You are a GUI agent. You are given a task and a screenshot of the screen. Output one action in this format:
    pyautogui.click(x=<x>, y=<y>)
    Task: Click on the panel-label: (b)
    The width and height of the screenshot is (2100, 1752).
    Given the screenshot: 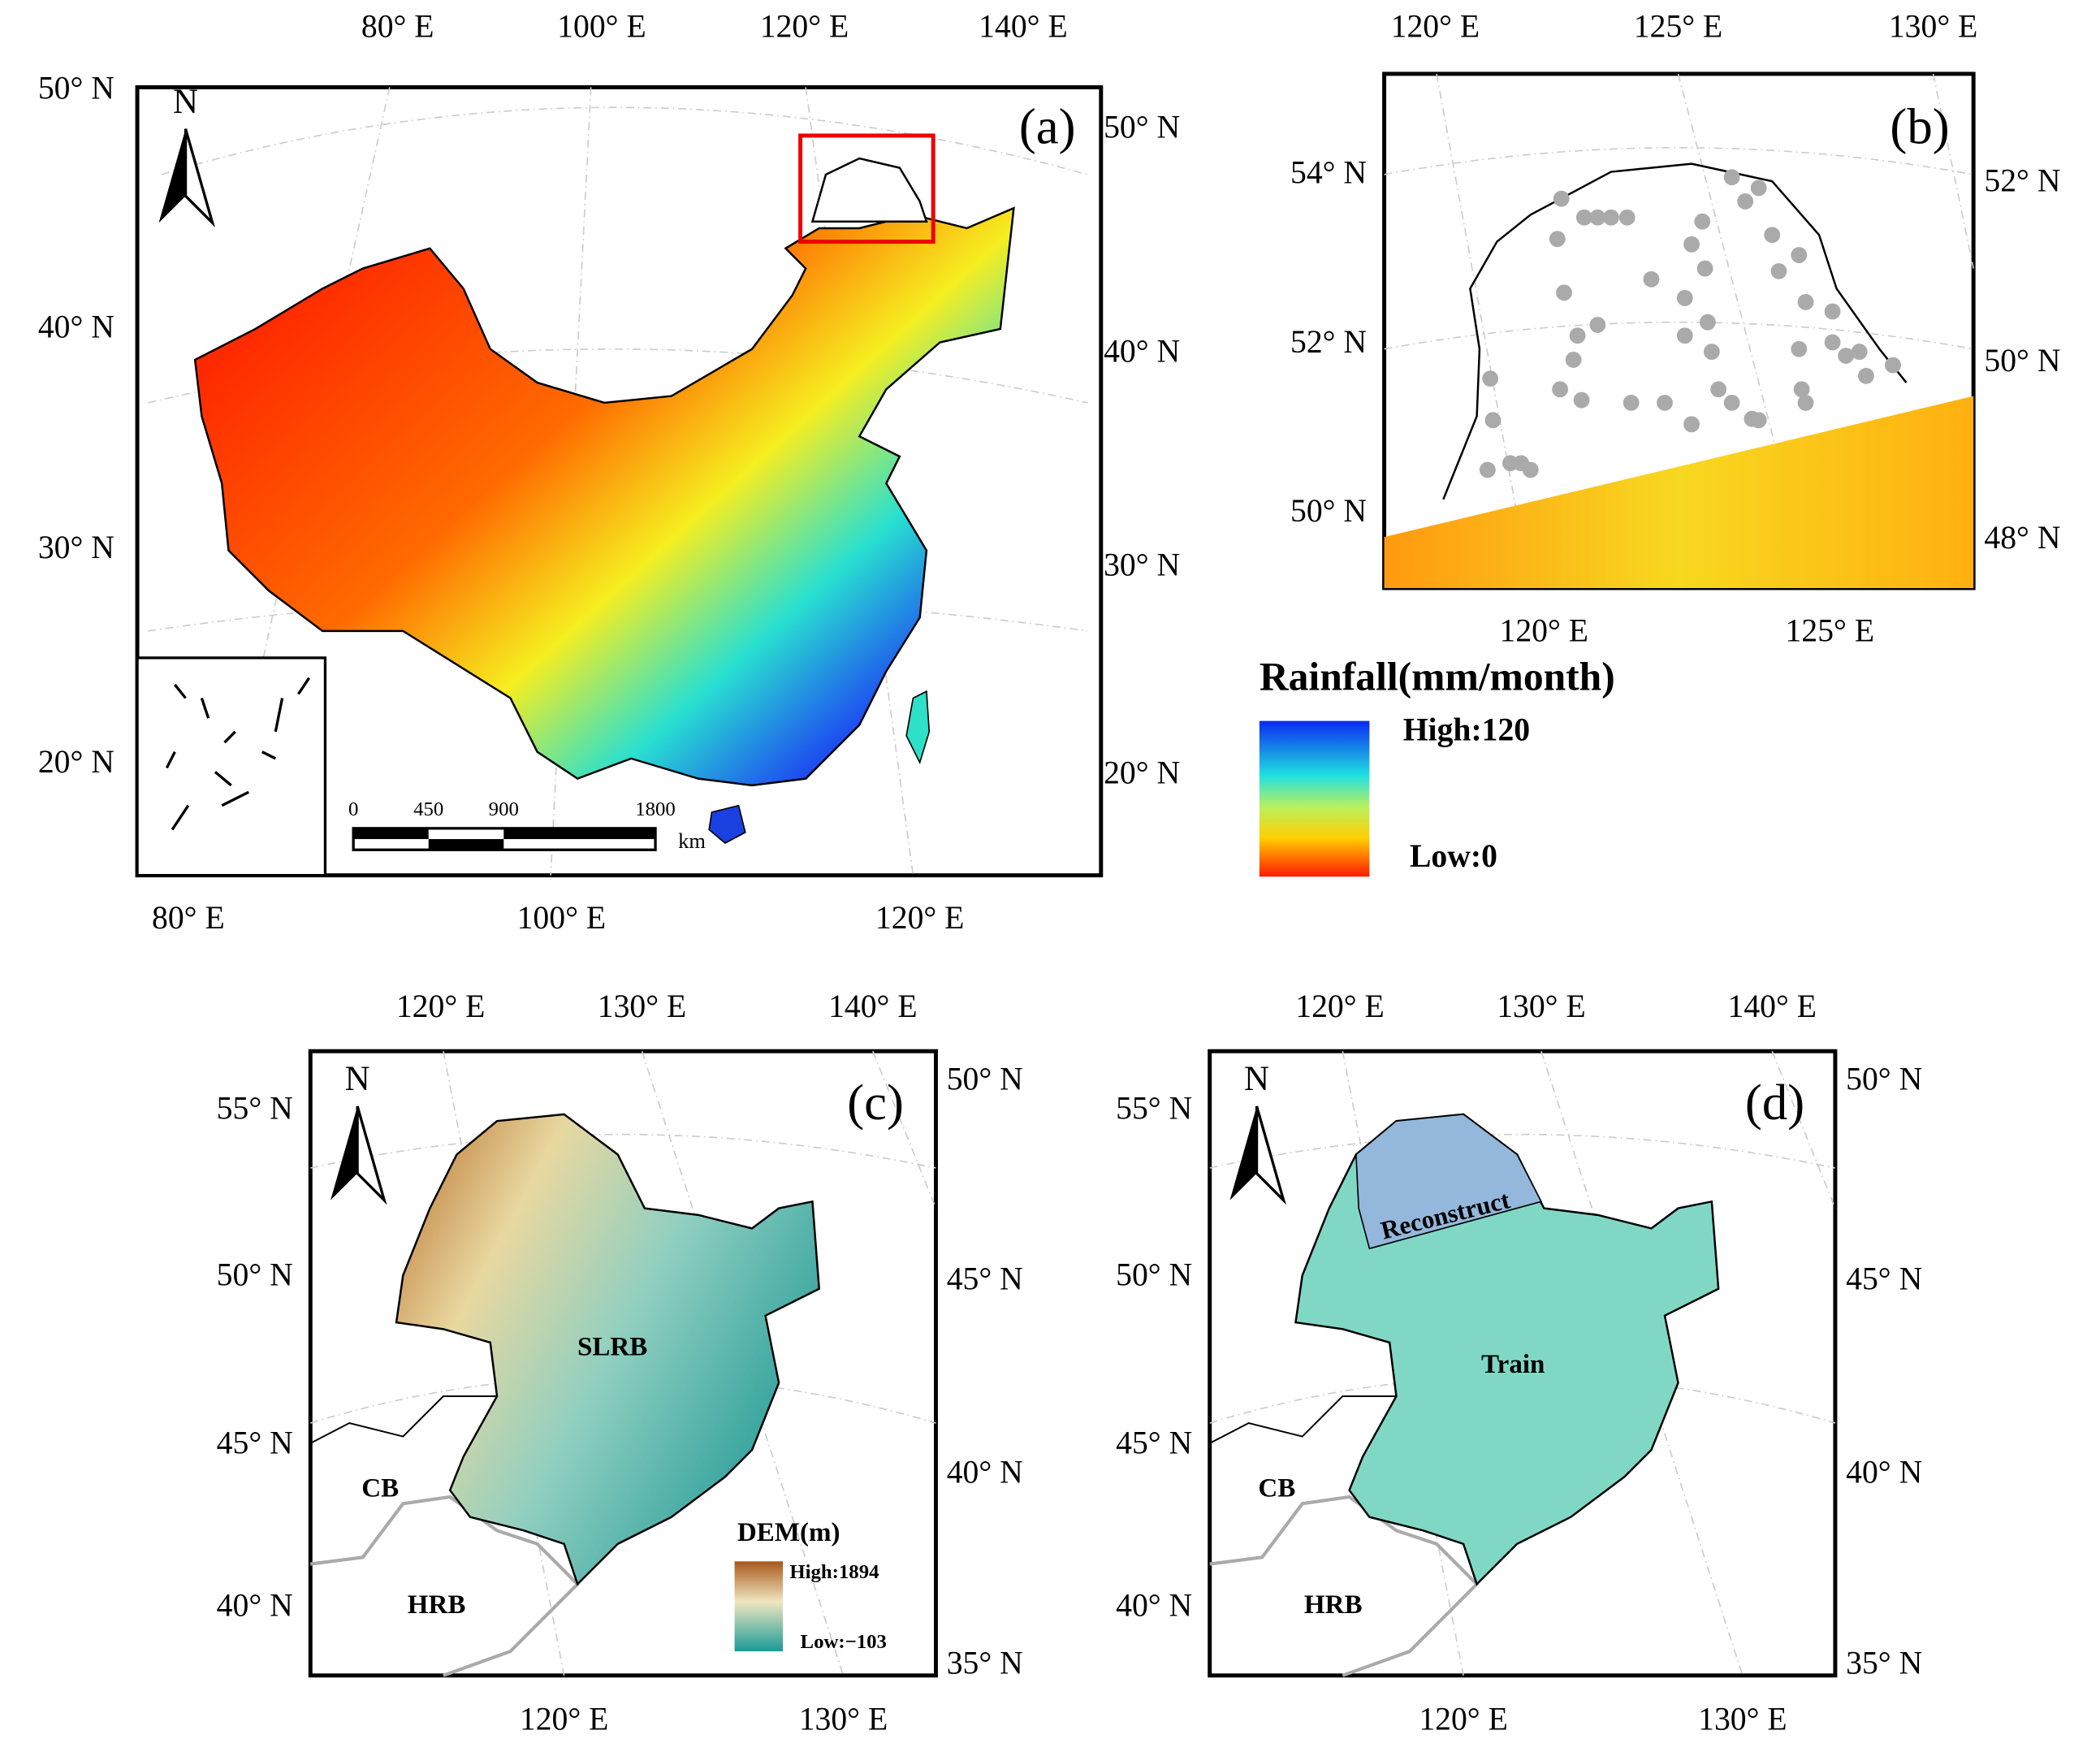 What is the action you would take?
    pyautogui.click(x=1920, y=125)
    